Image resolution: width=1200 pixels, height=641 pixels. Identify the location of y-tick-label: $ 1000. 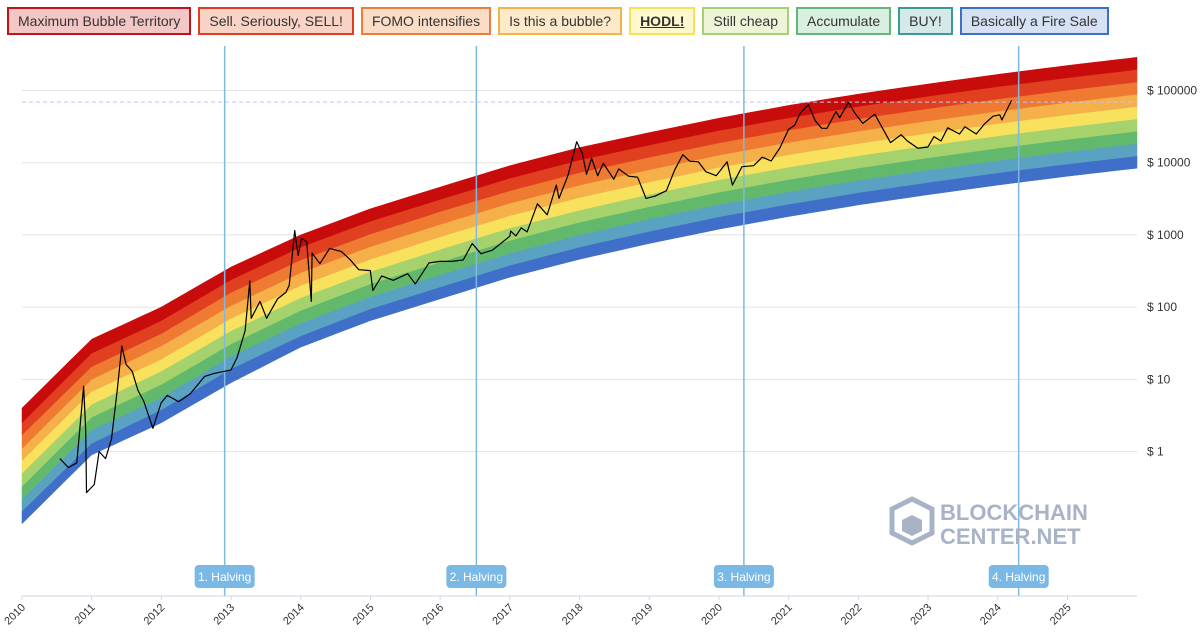
(1165, 235).